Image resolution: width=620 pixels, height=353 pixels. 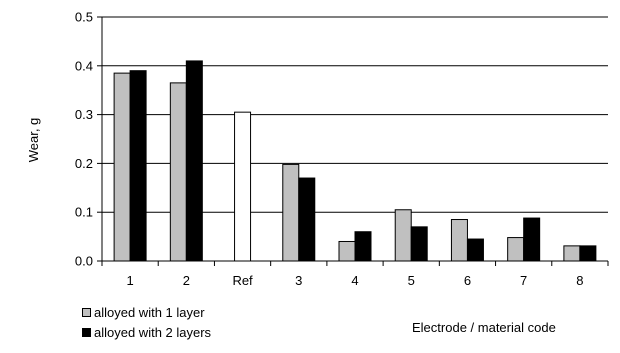 What do you see at coordinates (186, 280) in the screenshot?
I see `x-tick-label: 2` at bounding box center [186, 280].